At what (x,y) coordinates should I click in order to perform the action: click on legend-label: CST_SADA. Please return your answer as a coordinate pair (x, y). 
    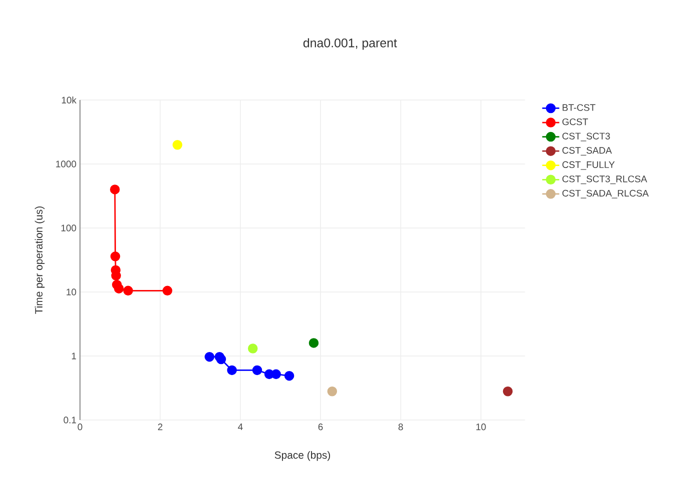
    Looking at the image, I should click on (587, 151).